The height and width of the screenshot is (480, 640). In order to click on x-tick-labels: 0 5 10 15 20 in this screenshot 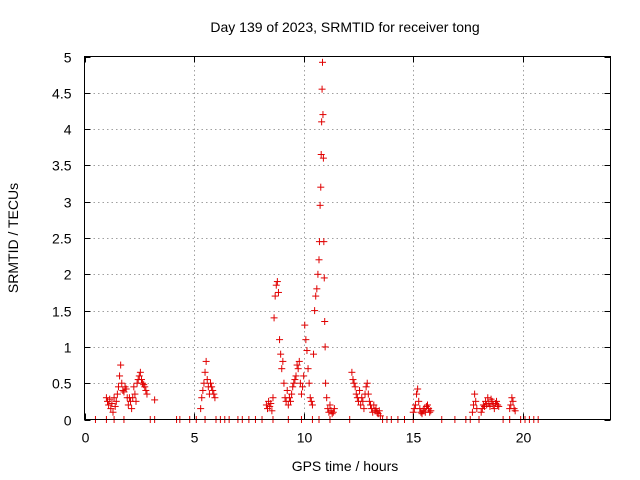, I will do `click(307, 438)`.